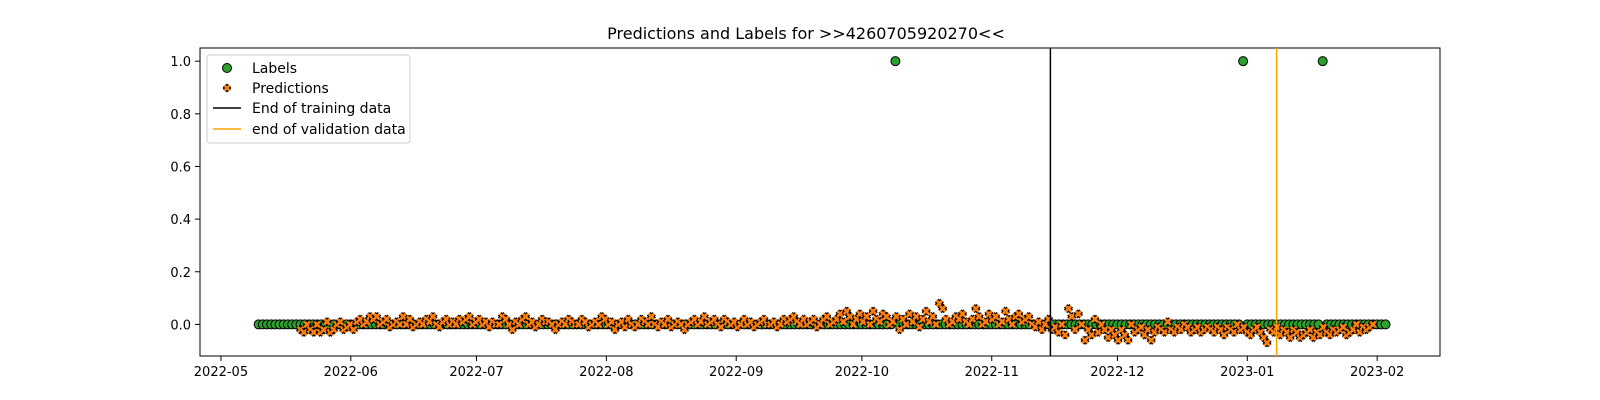 The image size is (1600, 400). I want to click on x-tick-label: 2022-10, so click(862, 372).